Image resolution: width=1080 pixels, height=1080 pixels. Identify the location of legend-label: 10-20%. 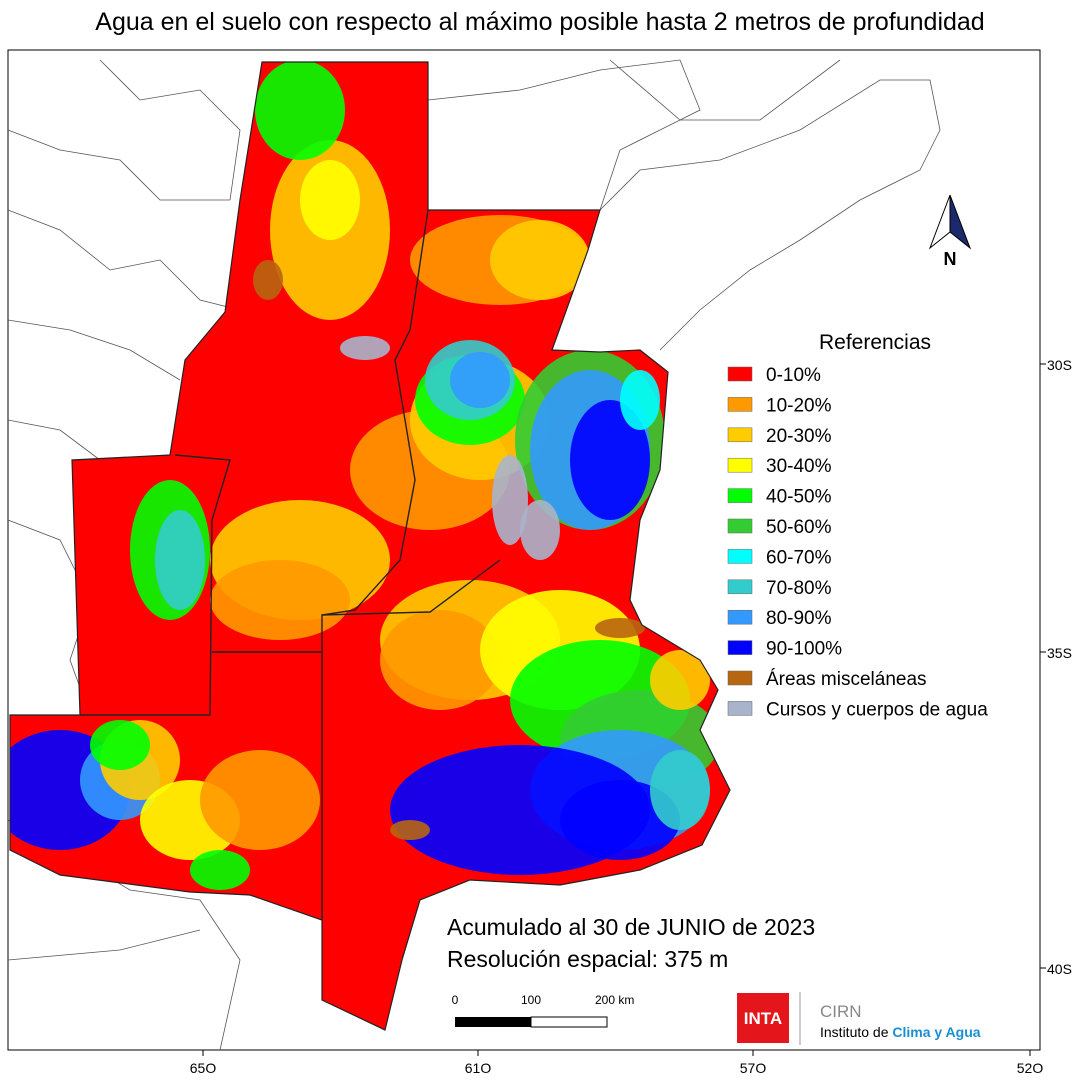
(799, 405).